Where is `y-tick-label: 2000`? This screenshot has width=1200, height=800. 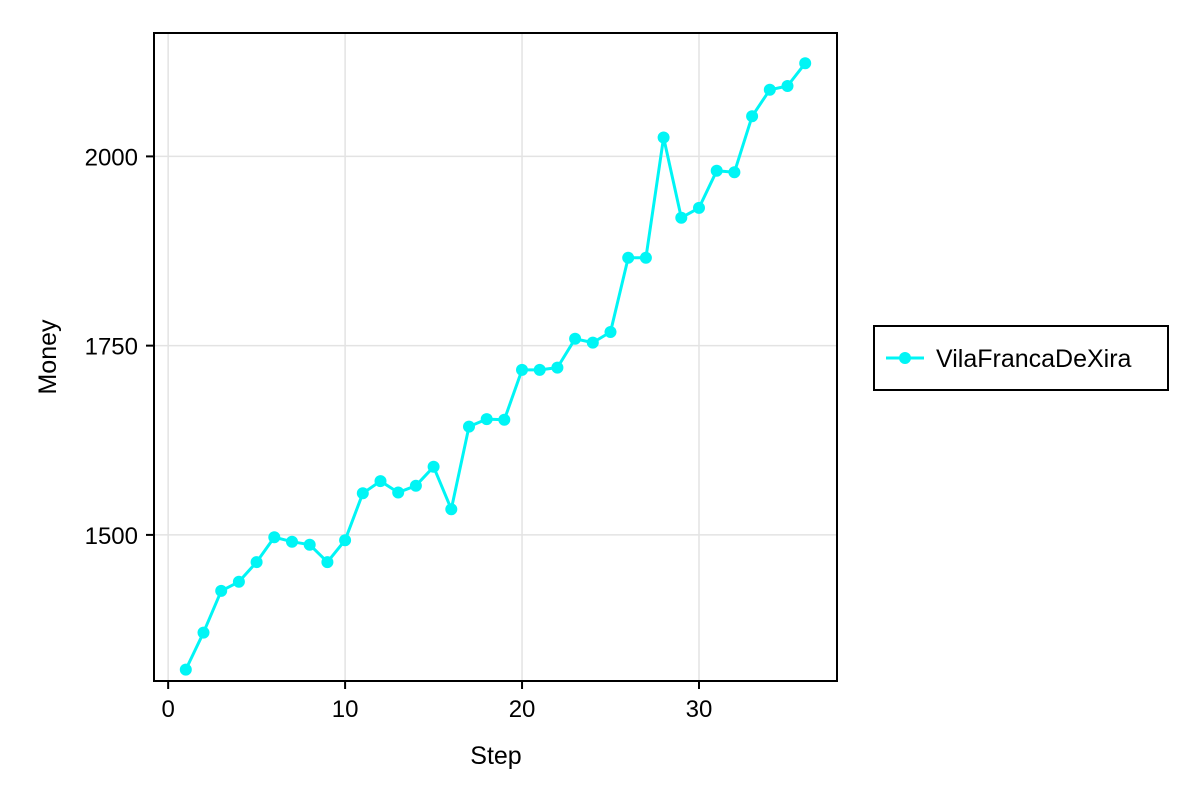 y-tick-label: 2000 is located at coordinates (111, 157).